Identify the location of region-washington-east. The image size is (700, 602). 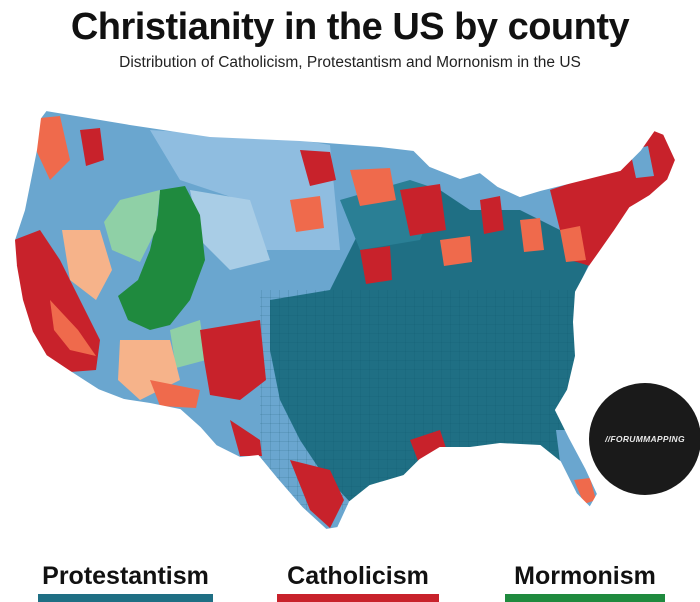
(92, 147).